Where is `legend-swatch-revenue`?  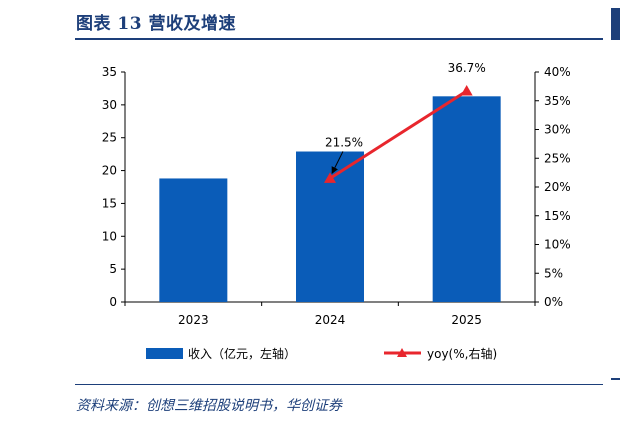 legend-swatch-revenue is located at coordinates (164, 353).